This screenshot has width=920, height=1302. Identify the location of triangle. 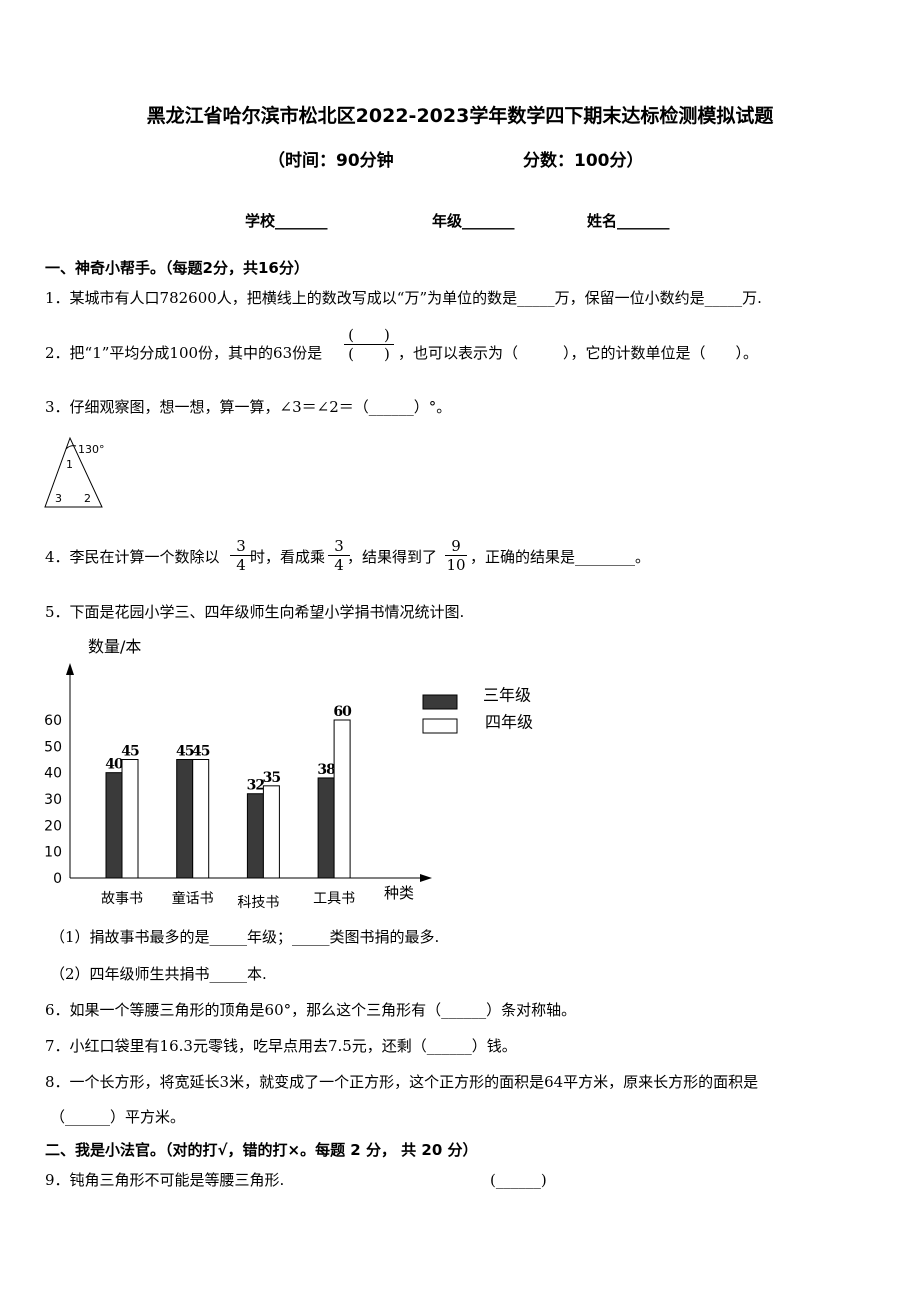
(73, 472).